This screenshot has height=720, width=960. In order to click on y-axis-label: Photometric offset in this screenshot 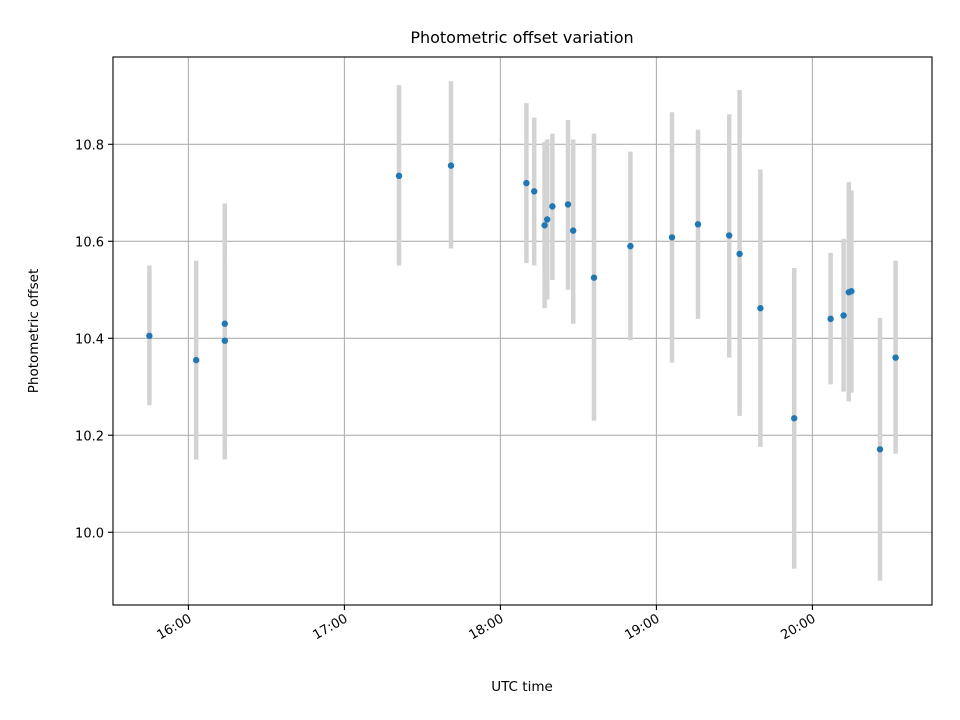, I will do `click(34, 331)`.